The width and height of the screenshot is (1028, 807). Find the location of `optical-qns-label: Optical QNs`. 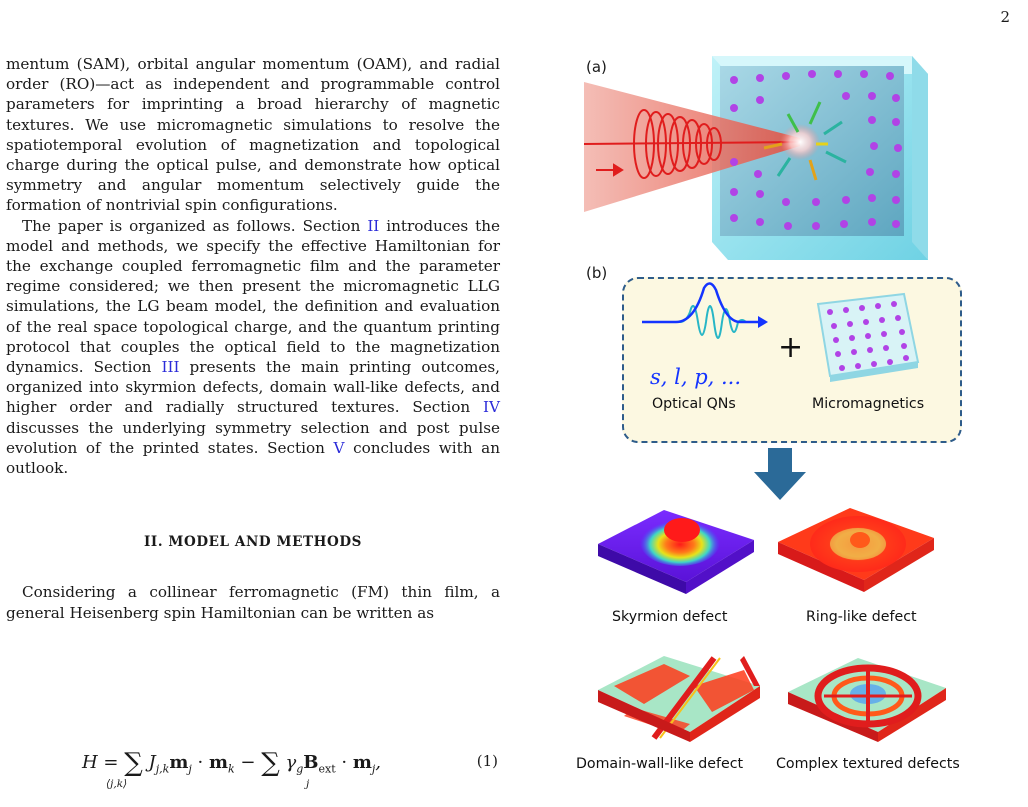

optical-qns-label: Optical QNs is located at coordinates (694, 404).